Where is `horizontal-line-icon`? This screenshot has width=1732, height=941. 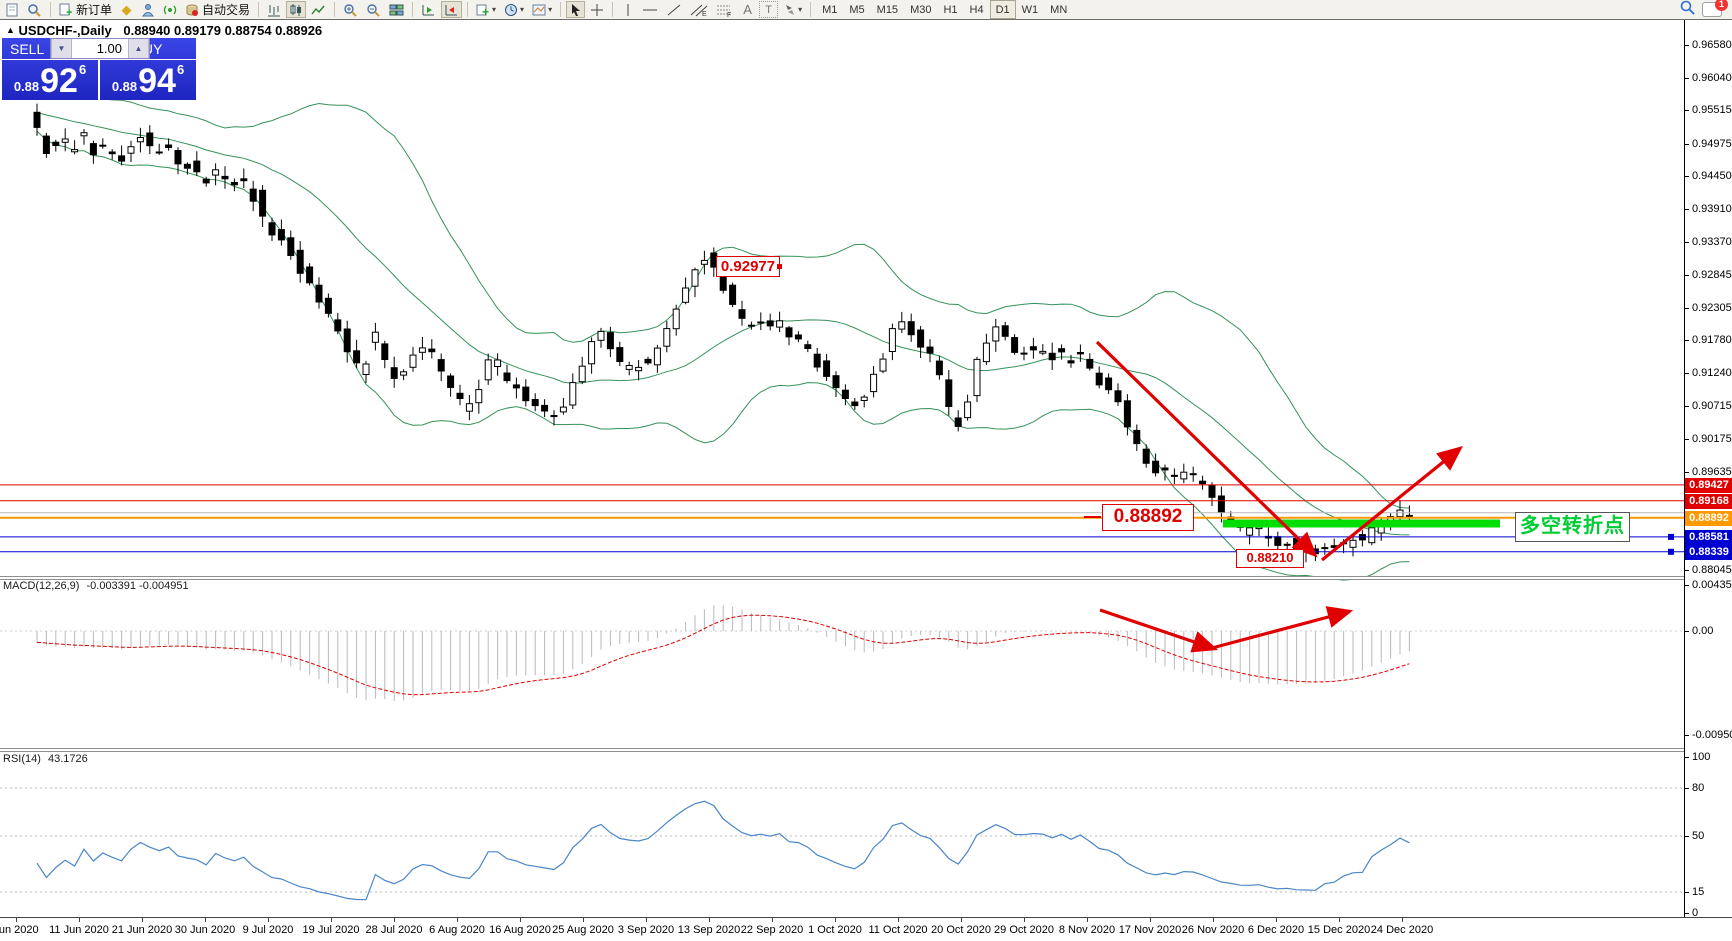
horizontal-line-icon is located at coordinates (650, 9).